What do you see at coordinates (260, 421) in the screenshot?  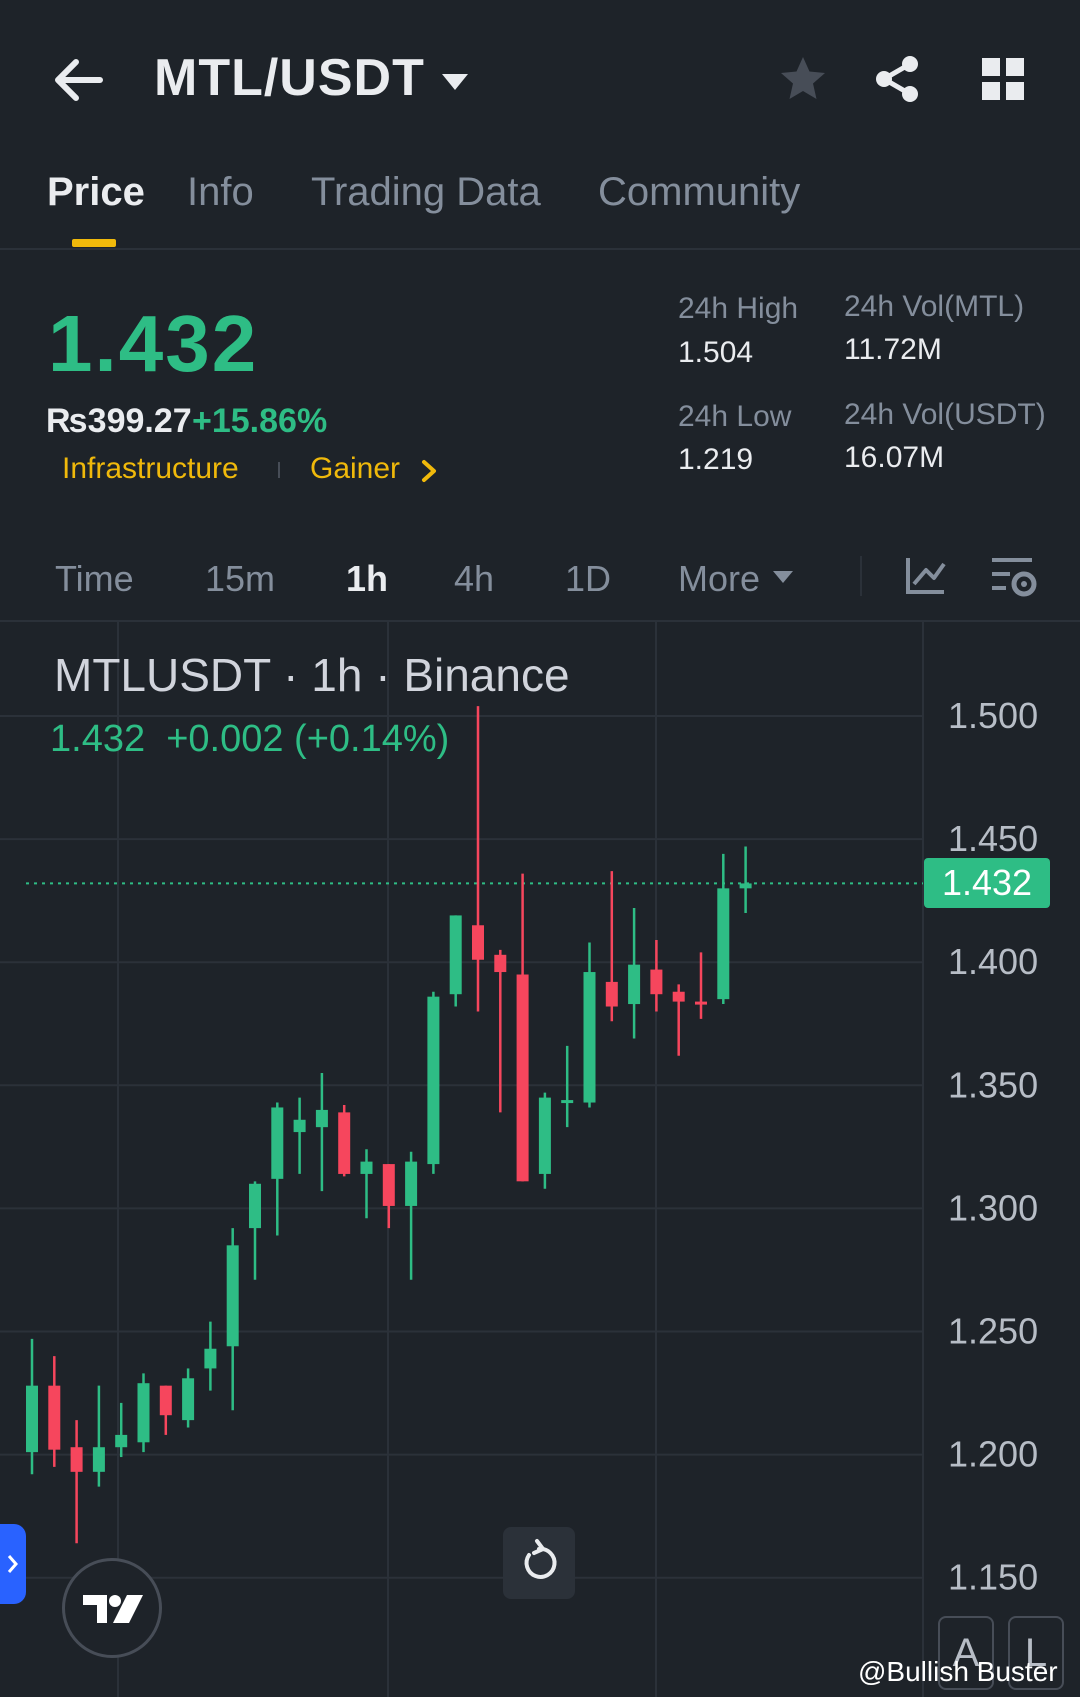 I see `change-percent: +15.86%` at bounding box center [260, 421].